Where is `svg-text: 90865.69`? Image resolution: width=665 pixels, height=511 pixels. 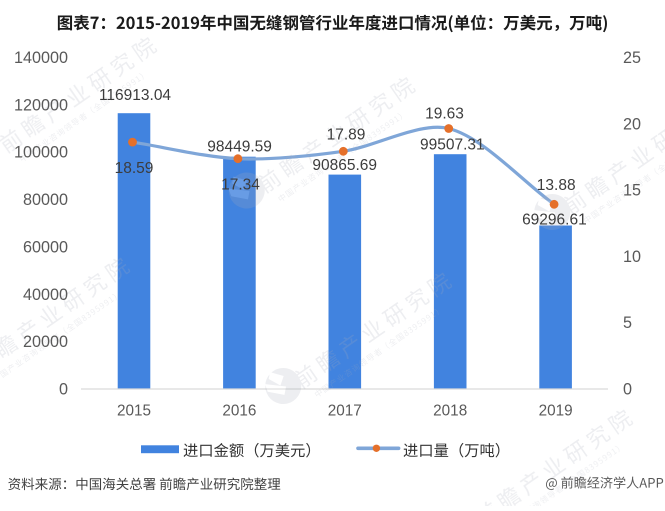 svg-text: 90865.69 is located at coordinates (344, 165).